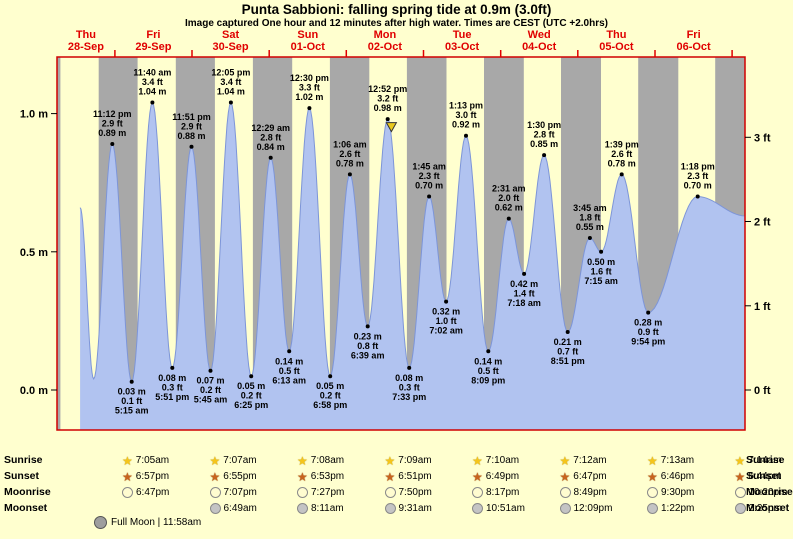  I want to click on tide-extreme-label-line: 0.7 ft, so click(567, 352).